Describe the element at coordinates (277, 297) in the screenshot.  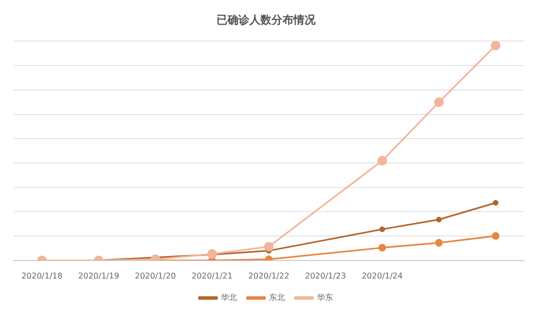
I see `legend-label: 东北` at that location.